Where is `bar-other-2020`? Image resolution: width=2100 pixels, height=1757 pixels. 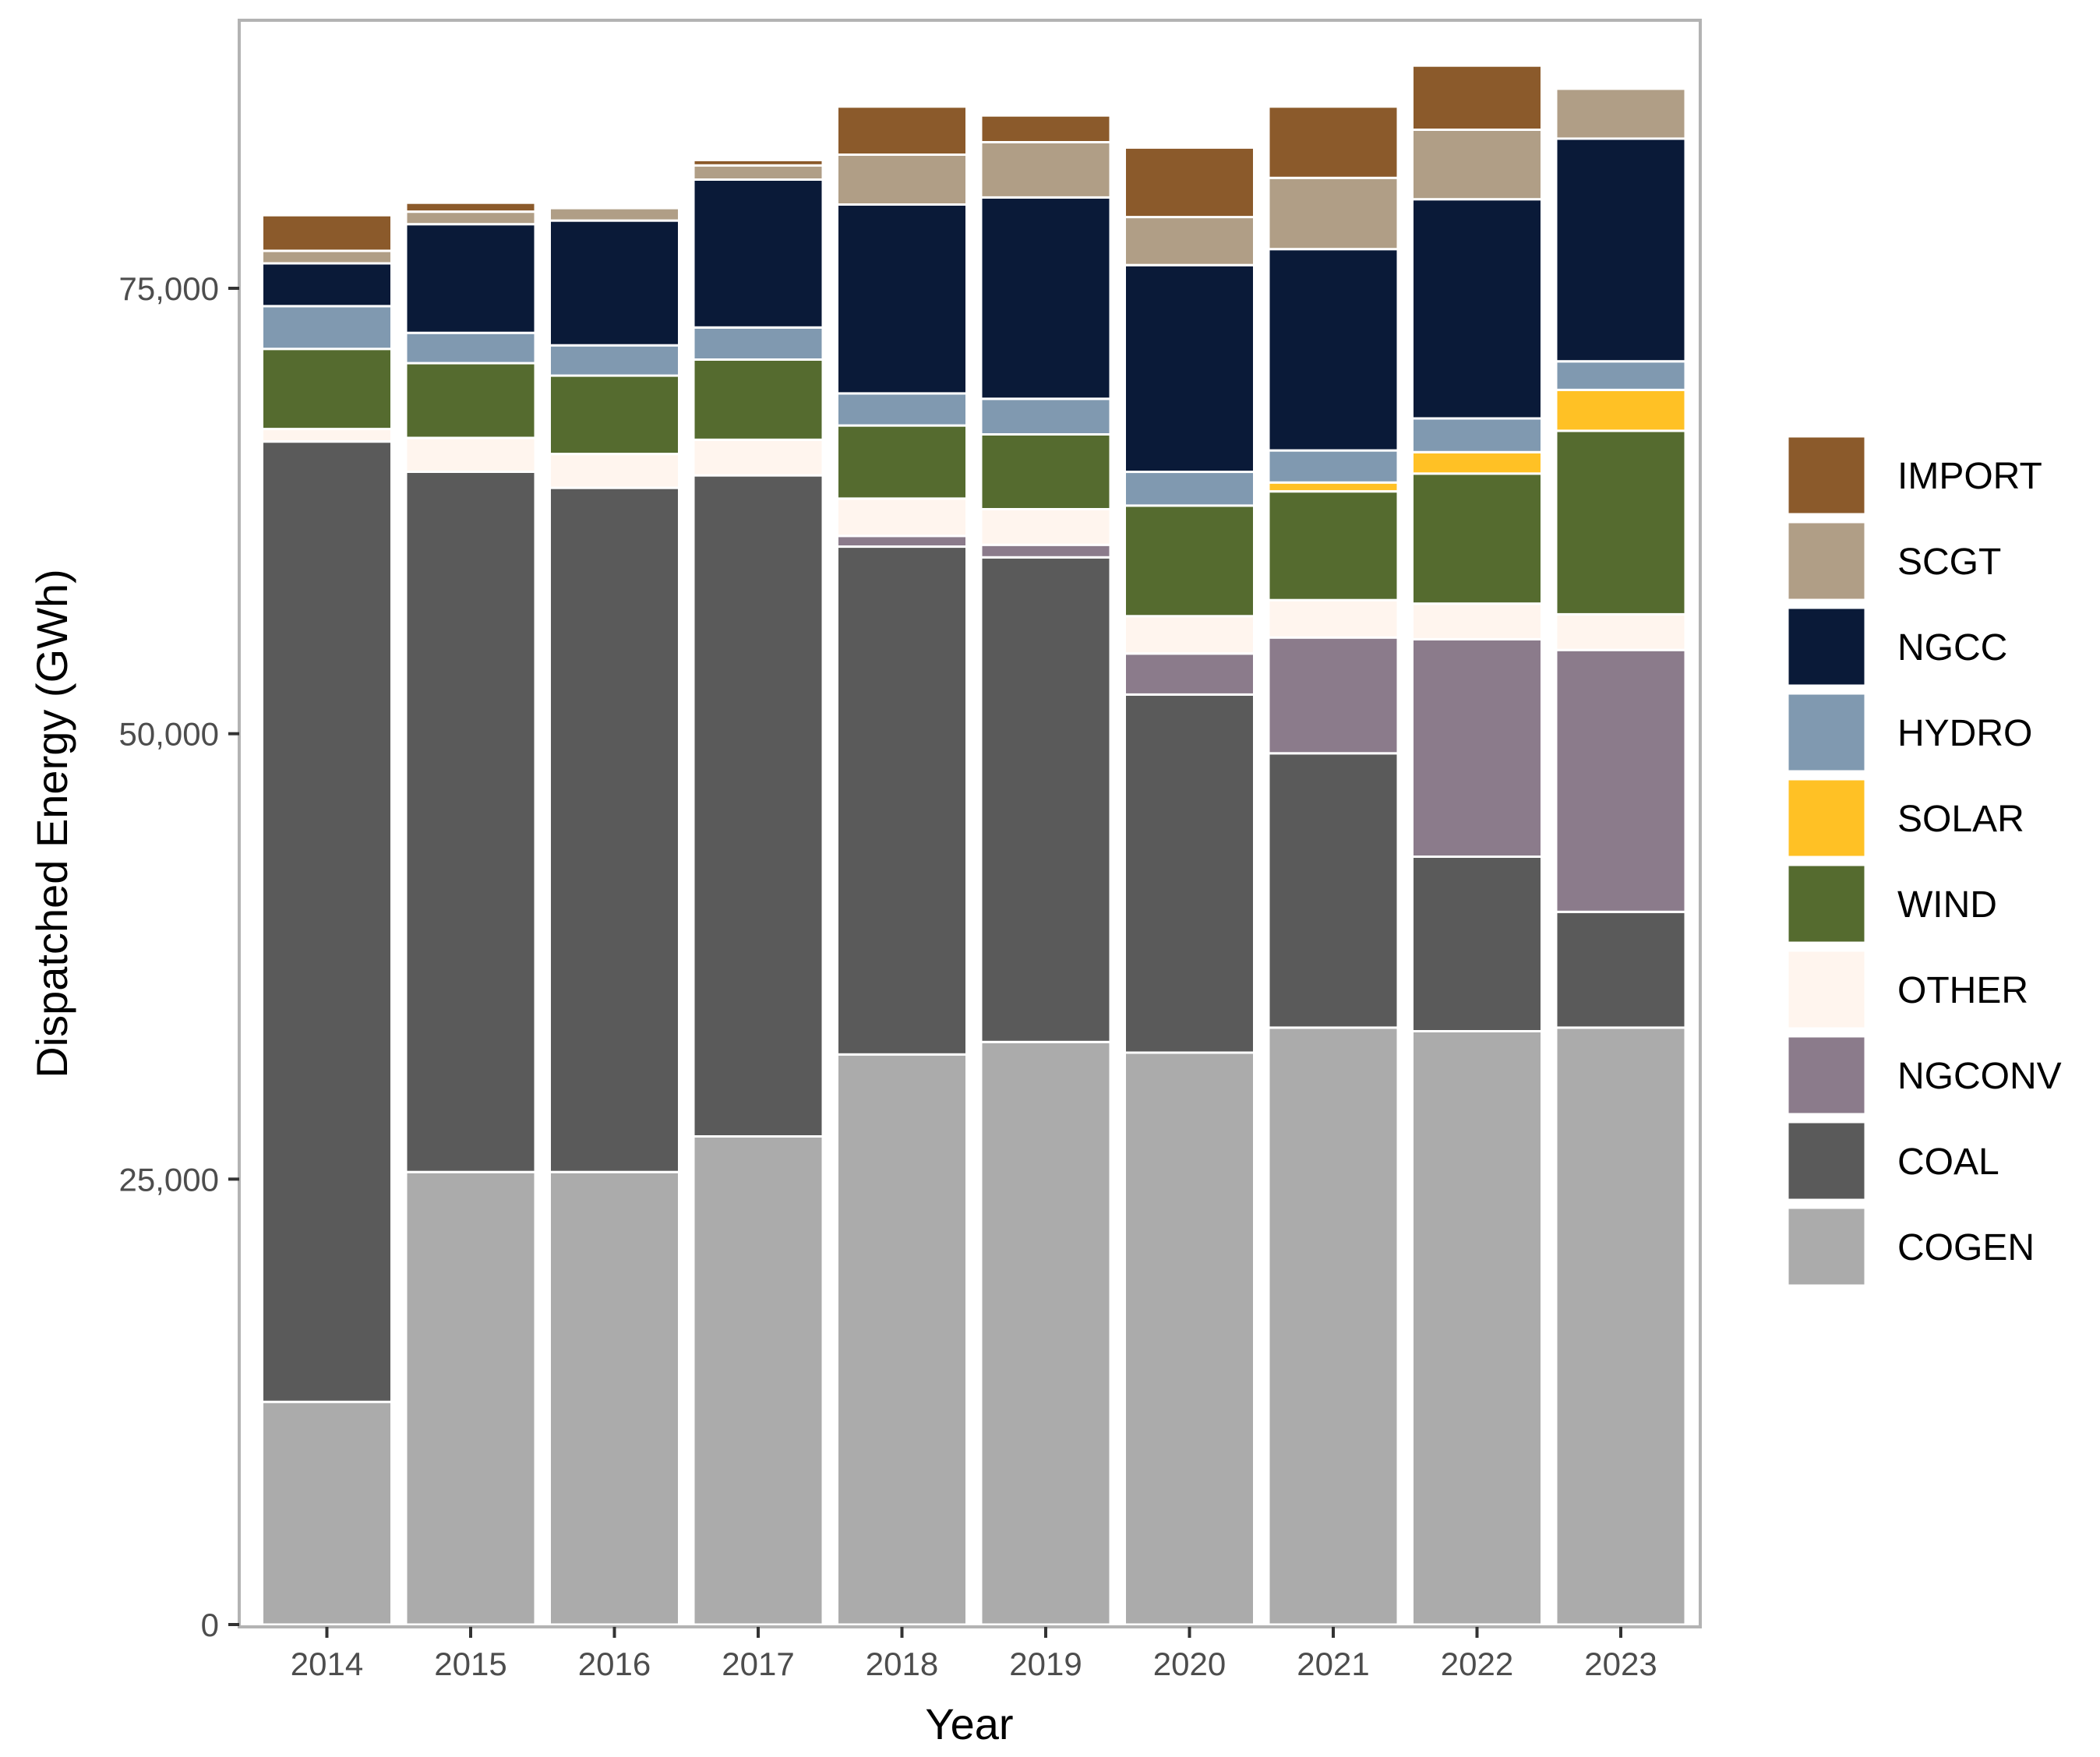 bar-other-2020 is located at coordinates (1190, 635).